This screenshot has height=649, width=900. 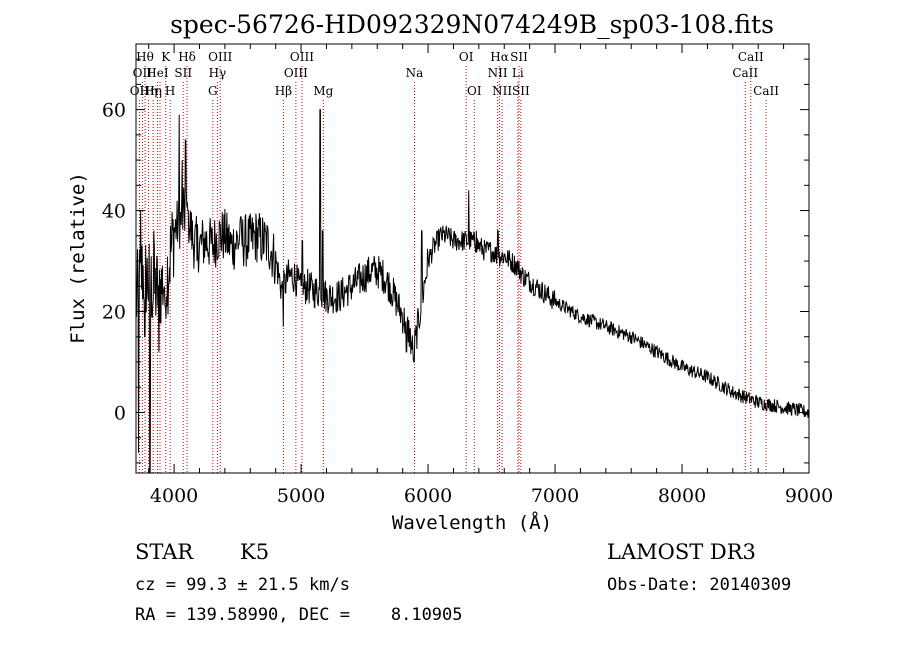 What do you see at coordinates (174, 496) in the screenshot?
I see `x-tick-label: 4000` at bounding box center [174, 496].